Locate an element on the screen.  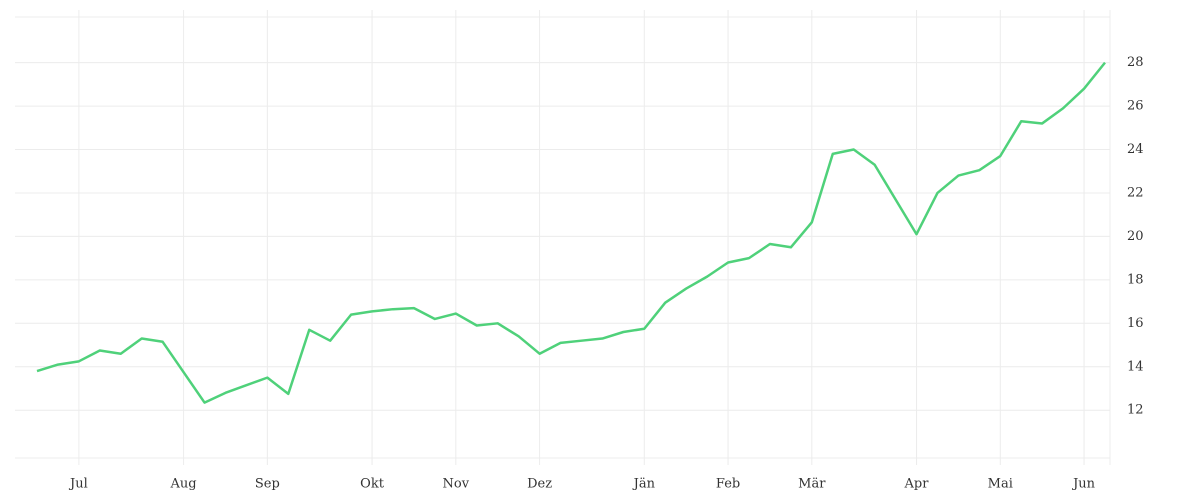
x-tick-label: Mai is located at coordinates (1000, 484).